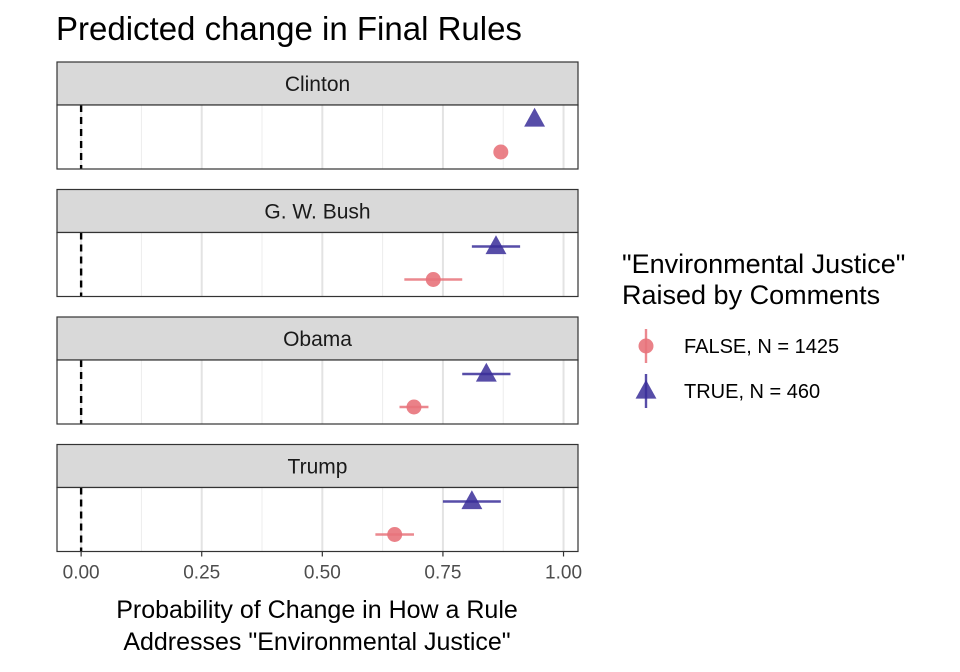  Describe the element at coordinates (316, 642) in the screenshot. I see `x-axis-title-line-2: Addresses "Environmental Justice"` at that location.